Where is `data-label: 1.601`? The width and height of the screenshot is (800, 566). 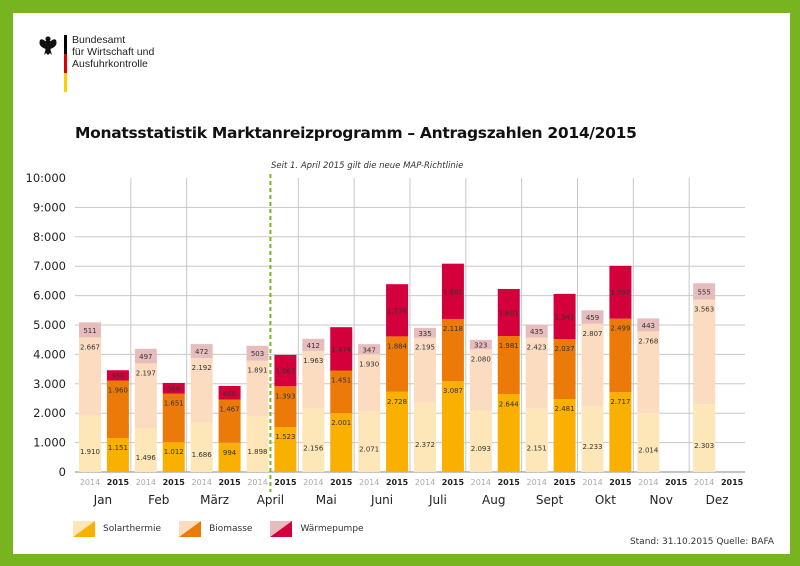 data-label: 1.601 is located at coordinates (509, 313).